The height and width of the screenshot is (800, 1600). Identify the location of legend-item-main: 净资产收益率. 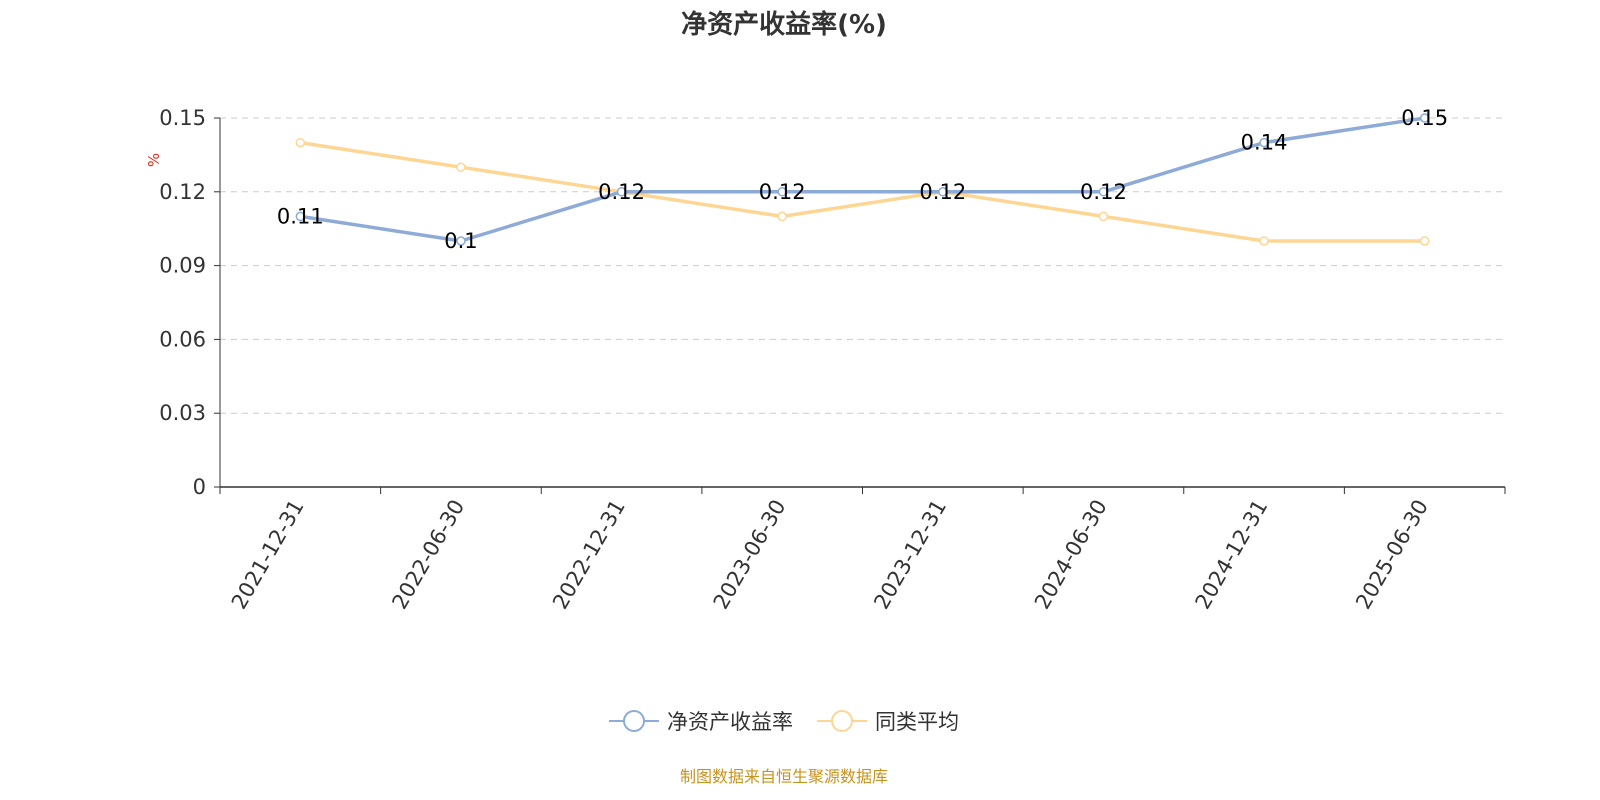
(701, 721).